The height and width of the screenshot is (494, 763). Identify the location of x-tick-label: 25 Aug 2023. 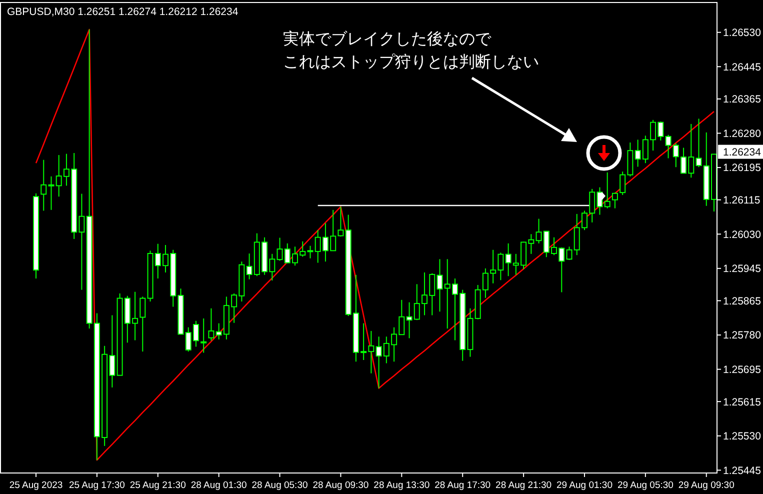
(36, 485).